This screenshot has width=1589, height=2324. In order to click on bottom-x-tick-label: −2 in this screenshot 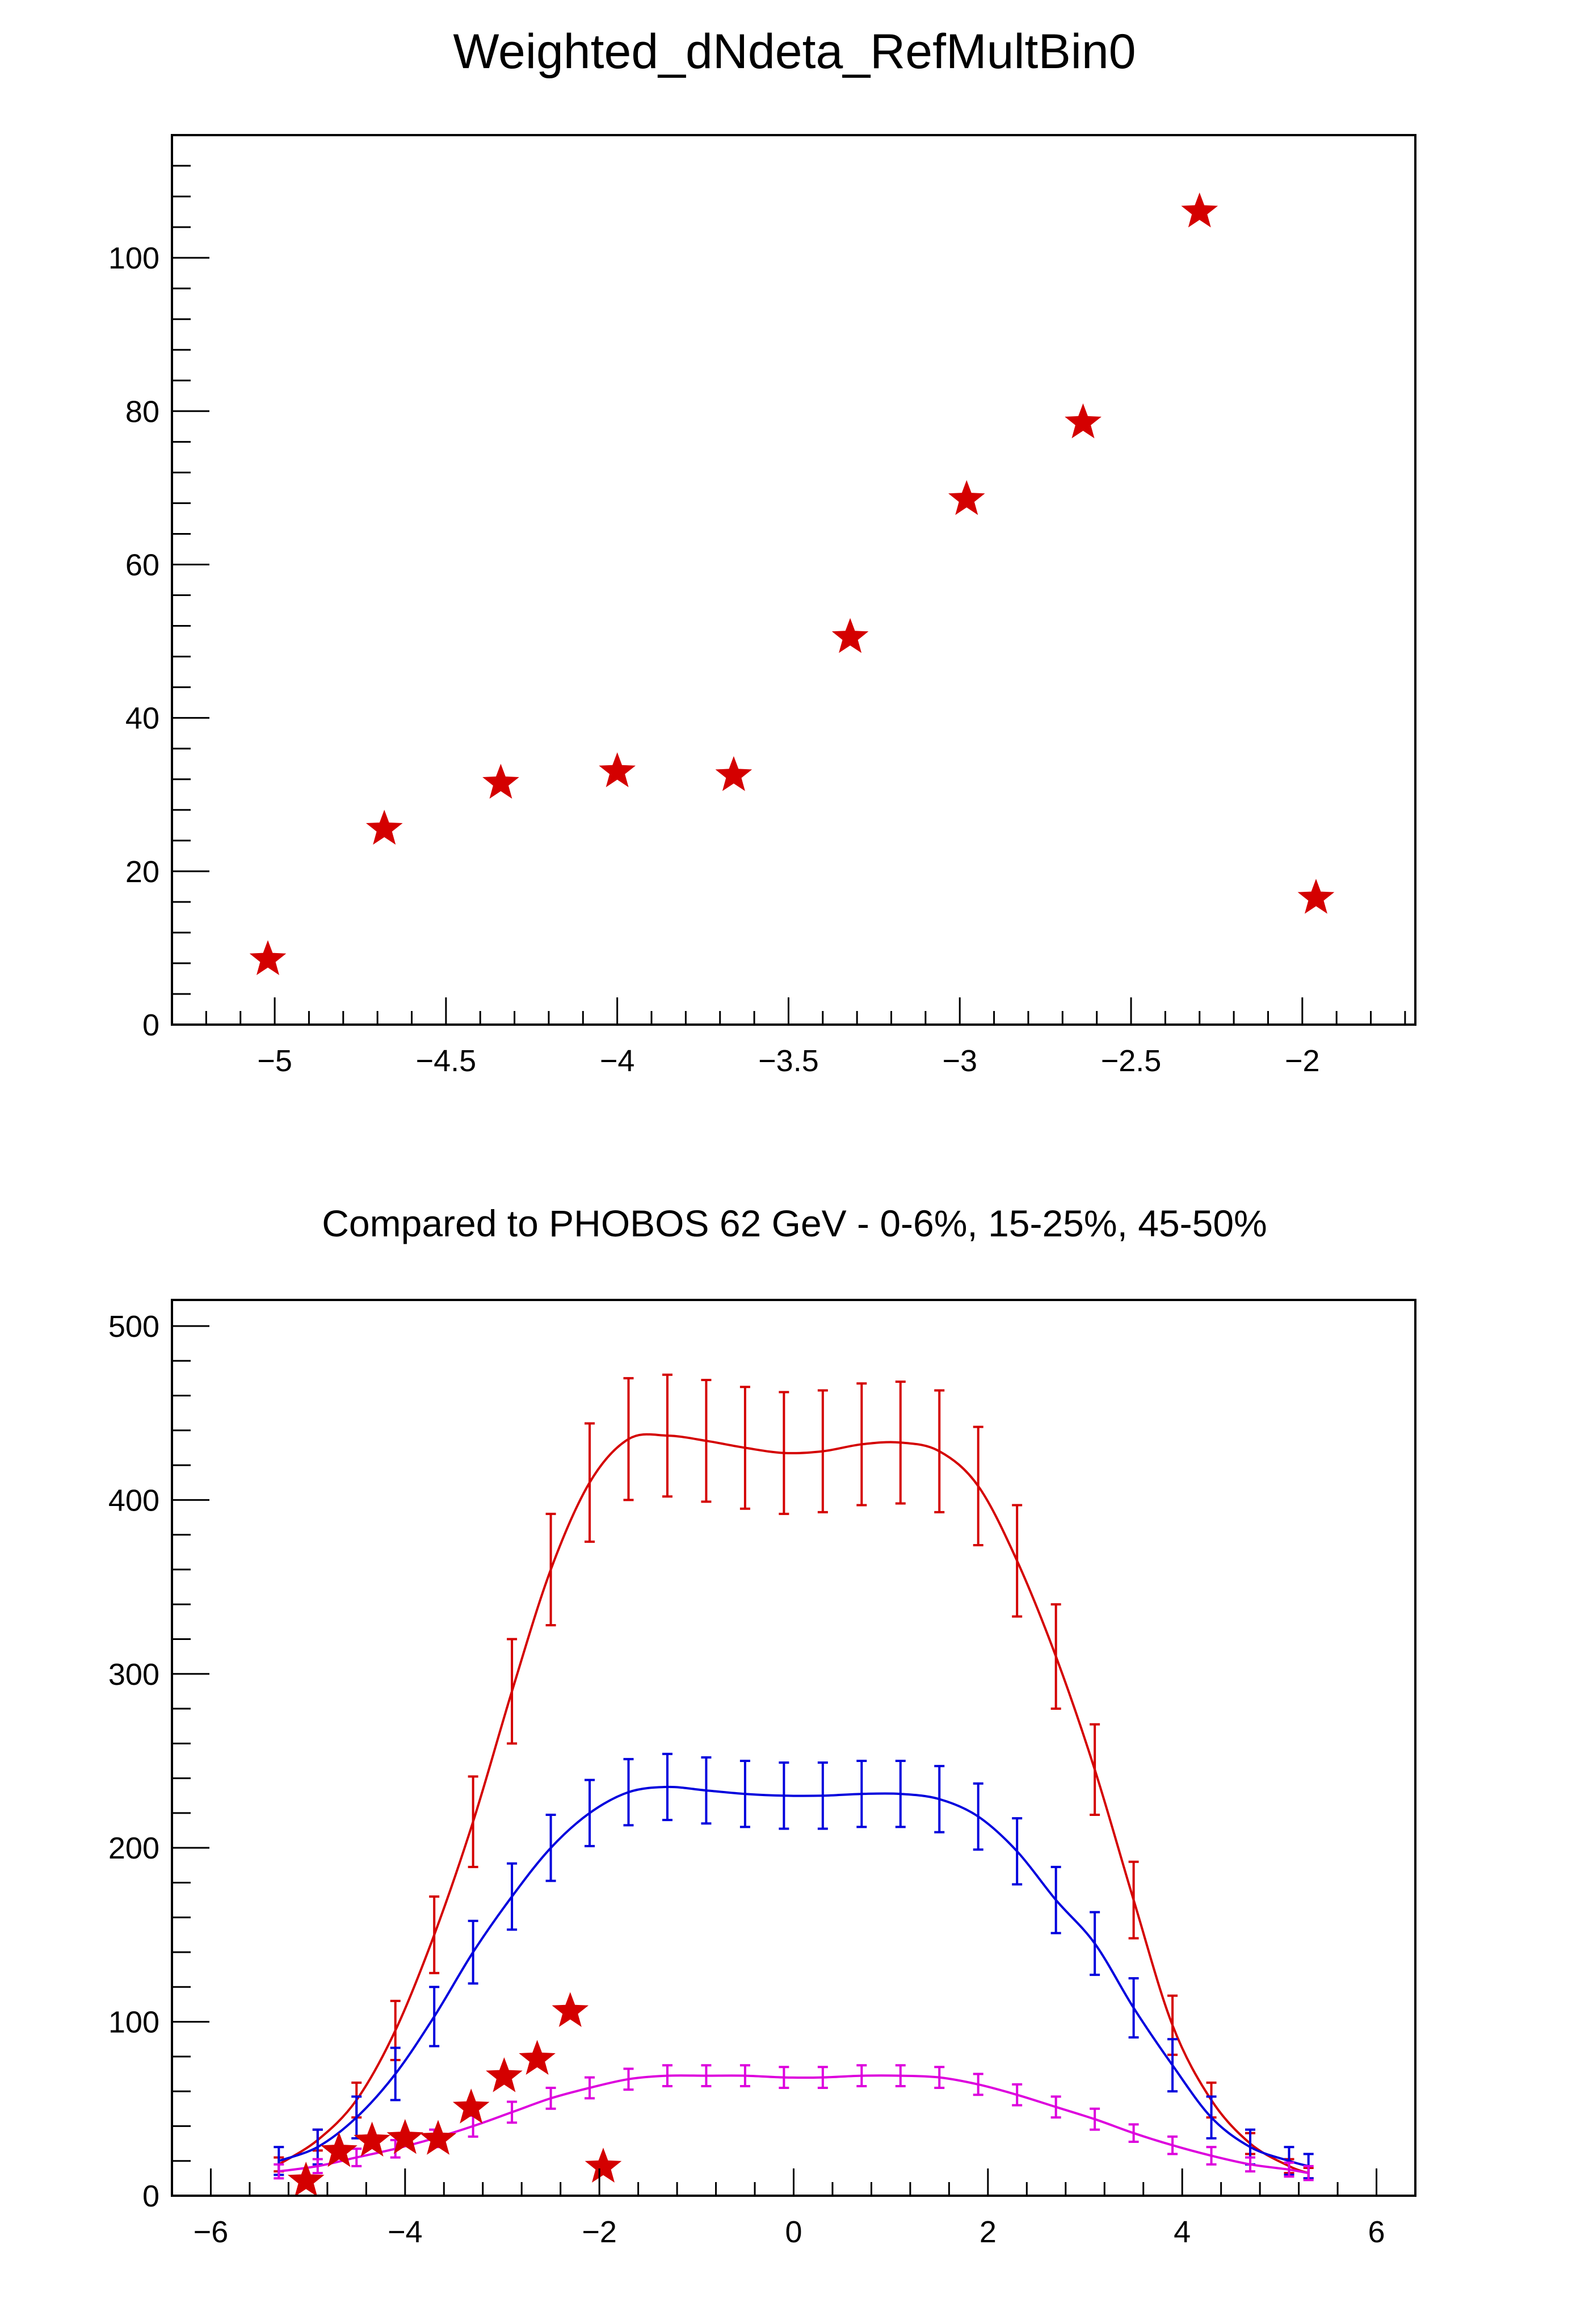, I will do `click(599, 2232)`.